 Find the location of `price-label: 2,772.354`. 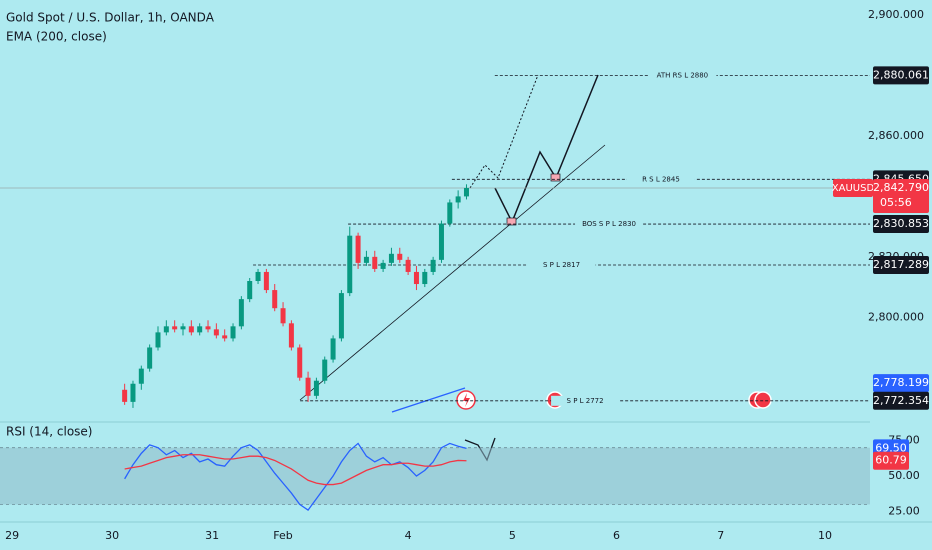

price-label: 2,772.354 is located at coordinates (901, 400).